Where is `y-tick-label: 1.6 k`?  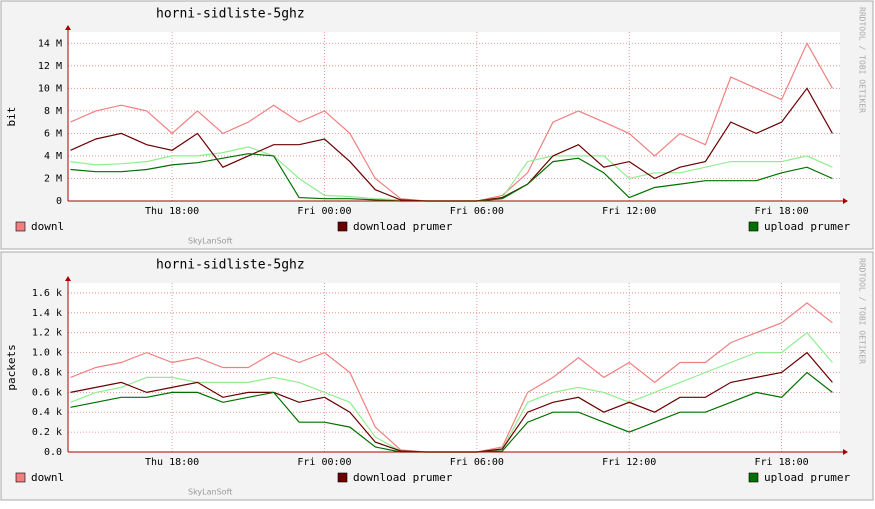
y-tick-label: 1.6 k is located at coordinates (47, 293).